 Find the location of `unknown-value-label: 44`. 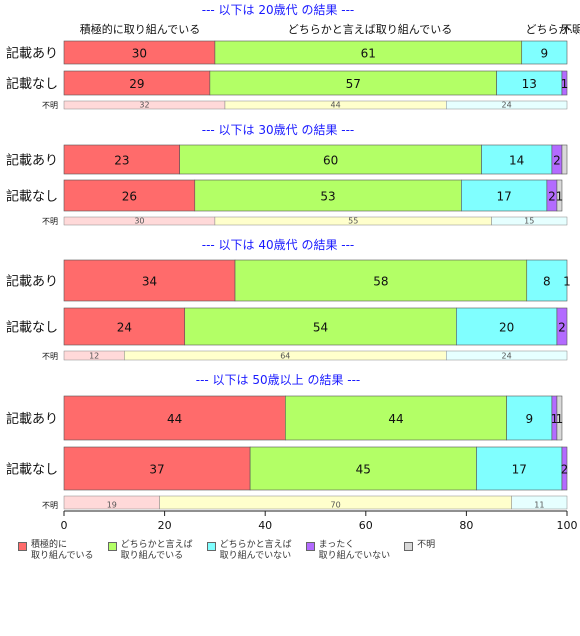

unknown-value-label: 44 is located at coordinates (336, 105).